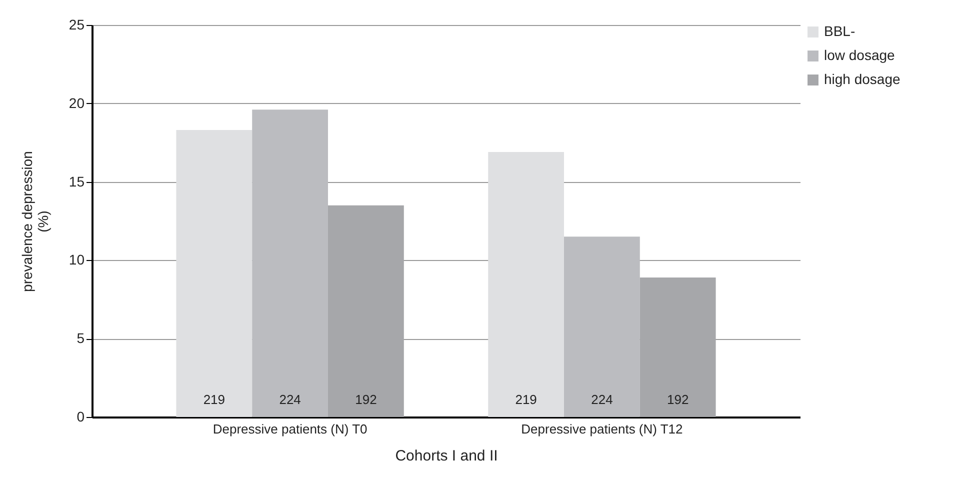  Describe the element at coordinates (602, 429) in the screenshot. I see `x-tick-label: Depressive patients (N) T12` at that location.